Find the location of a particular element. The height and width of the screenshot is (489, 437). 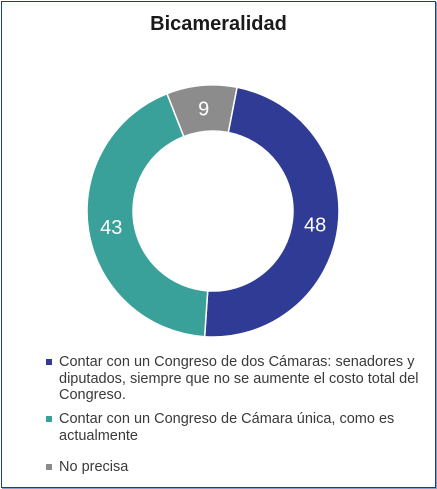

chart-title: Bicameralidad is located at coordinates (218, 24).